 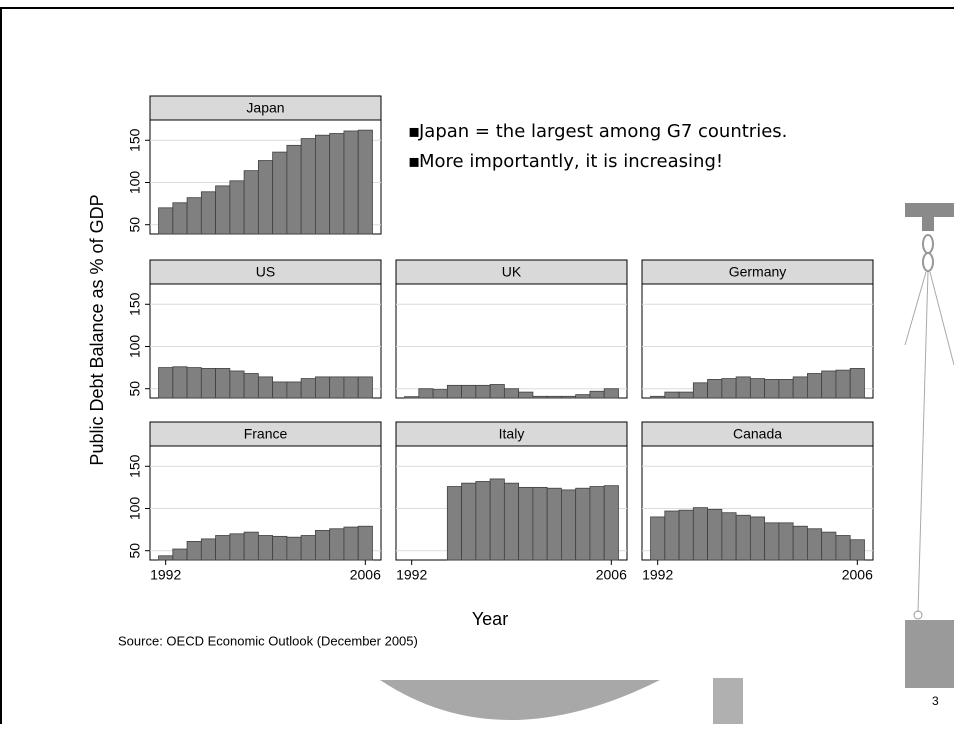 I want to click on plot-area, so click(x=511, y=341).